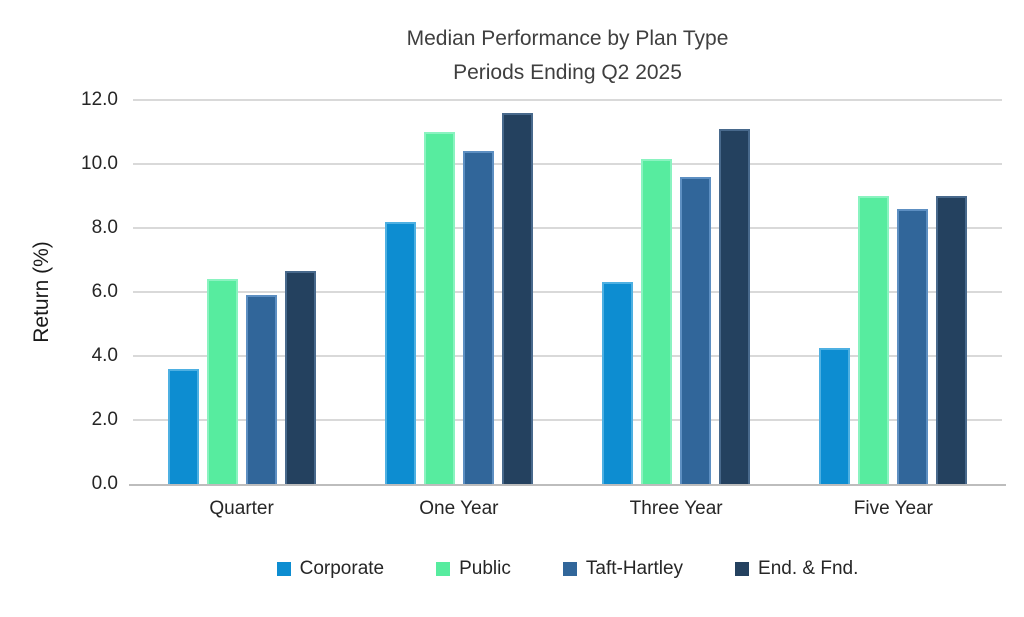  I want to click on legend-item-public: Public, so click(473, 569).